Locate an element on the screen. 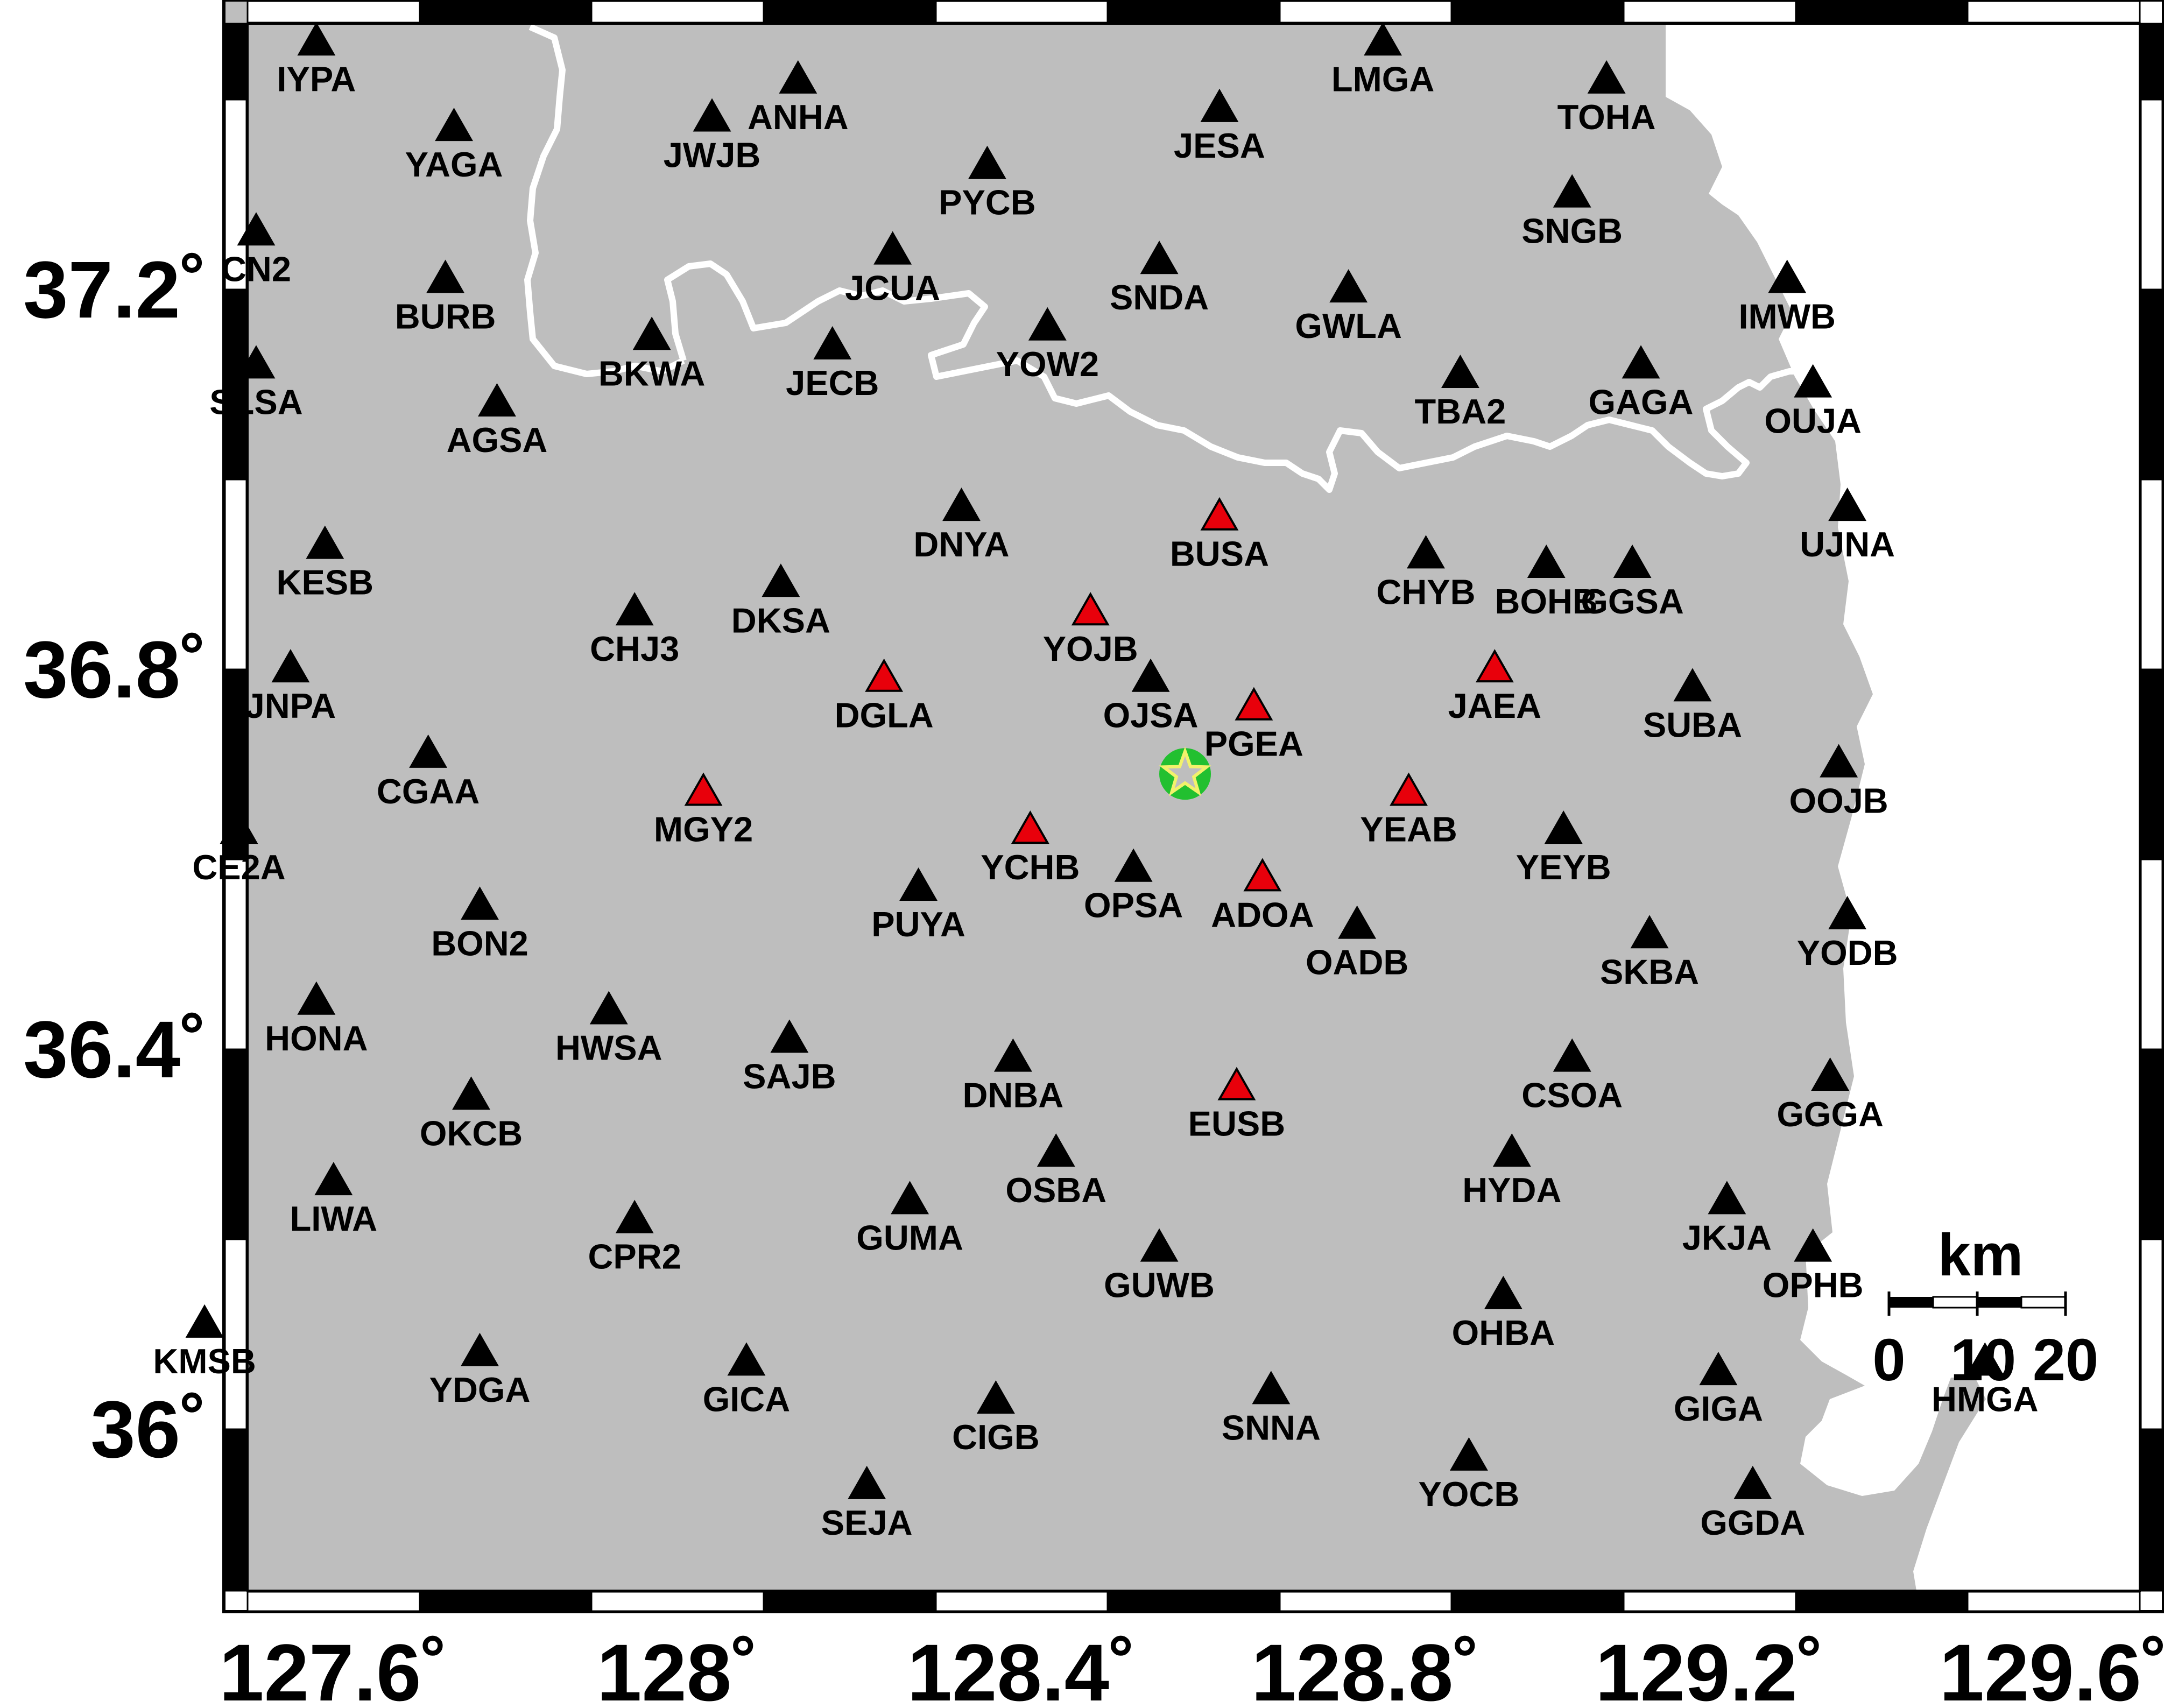 Image resolution: width=2164 pixels, height=1708 pixels. station-label: ADOA is located at coordinates (1262, 914).